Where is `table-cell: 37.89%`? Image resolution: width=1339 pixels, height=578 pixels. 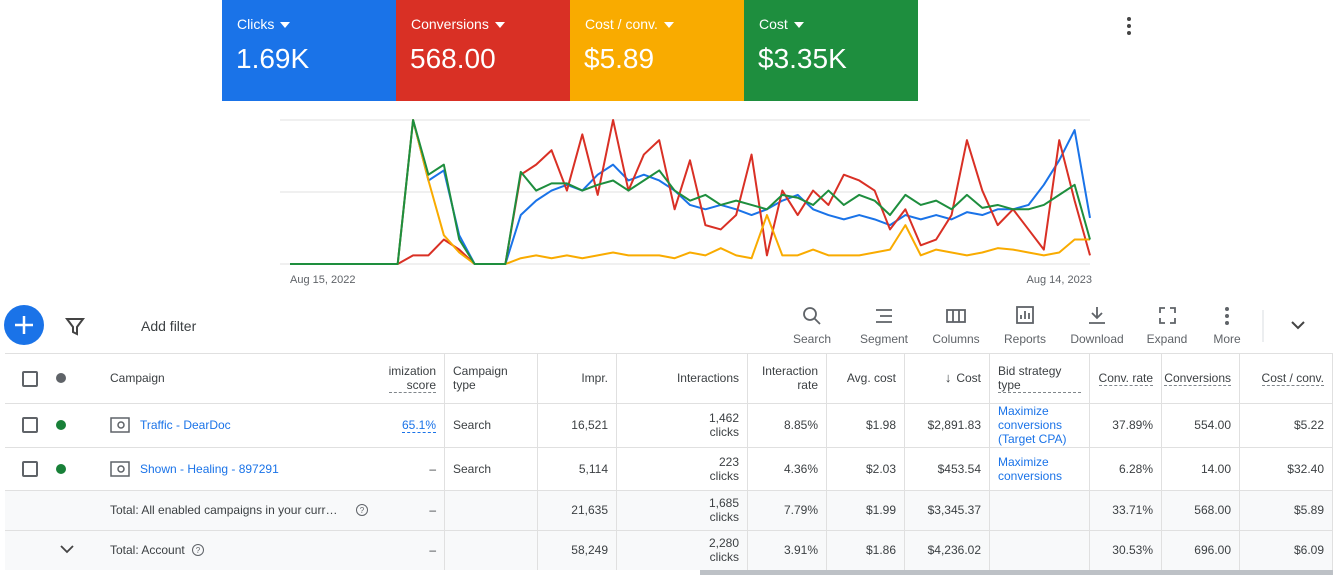
table-cell: 37.89% is located at coordinates (1126, 425).